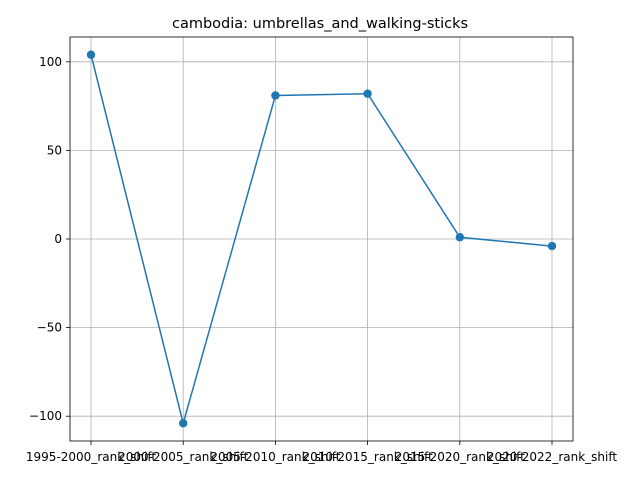 This screenshot has width=640, height=480. I want to click on x-tick-label: 2020-2022_rank_shift, so click(552, 457).